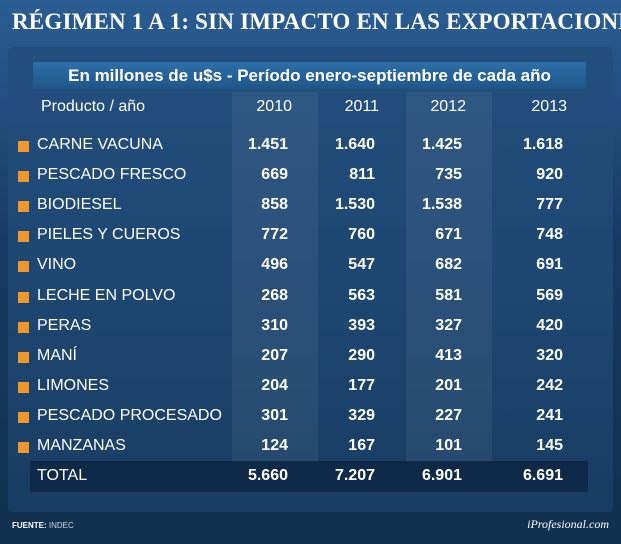 The width and height of the screenshot is (621, 544). I want to click on table-cell: 393, so click(361, 325).